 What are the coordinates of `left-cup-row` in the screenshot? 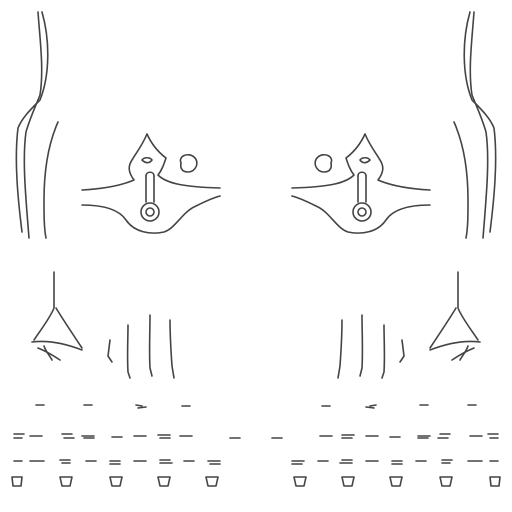 It's located at (115, 481).